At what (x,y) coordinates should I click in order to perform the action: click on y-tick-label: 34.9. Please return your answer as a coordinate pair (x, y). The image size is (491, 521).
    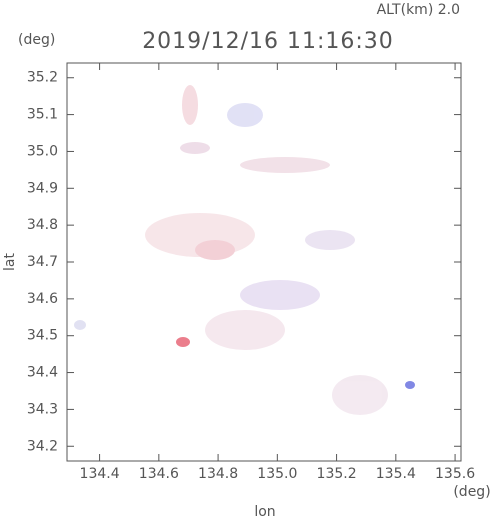
    Looking at the image, I should click on (42, 188).